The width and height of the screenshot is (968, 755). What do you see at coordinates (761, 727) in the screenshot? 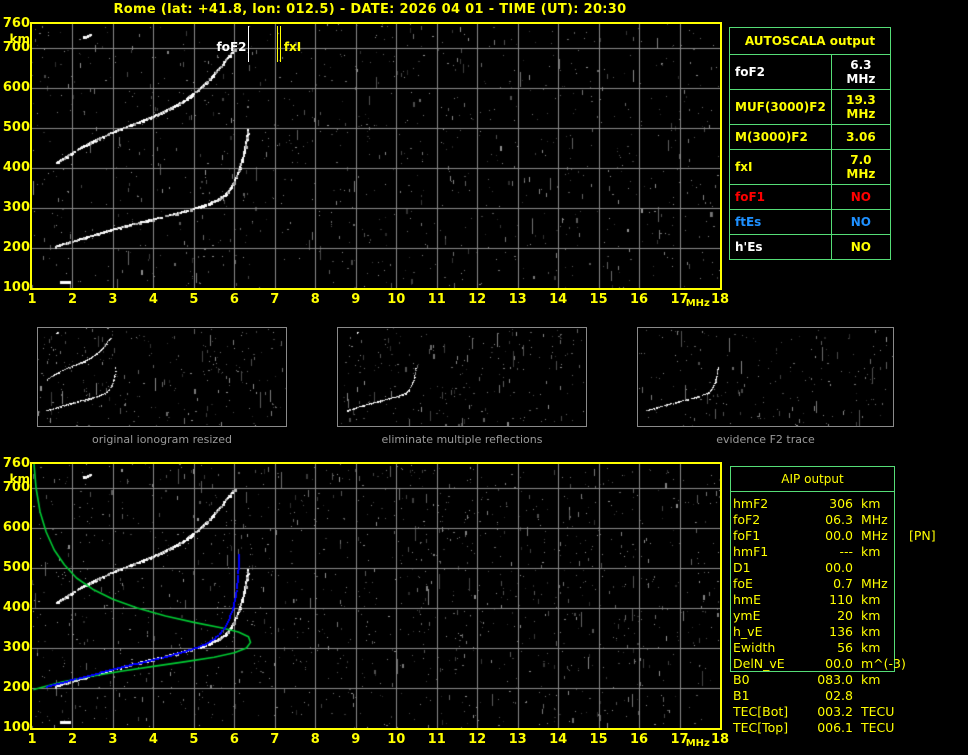
I see `aip-key-14: TEC[Top]` at bounding box center [761, 727].